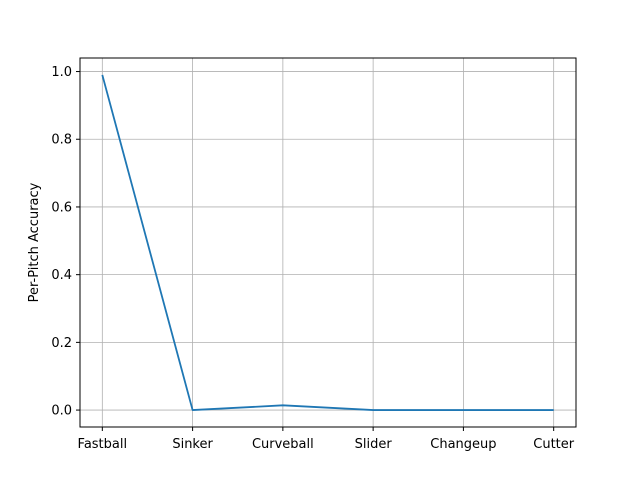  I want to click on x-tick-label: Fastball, so click(103, 444).